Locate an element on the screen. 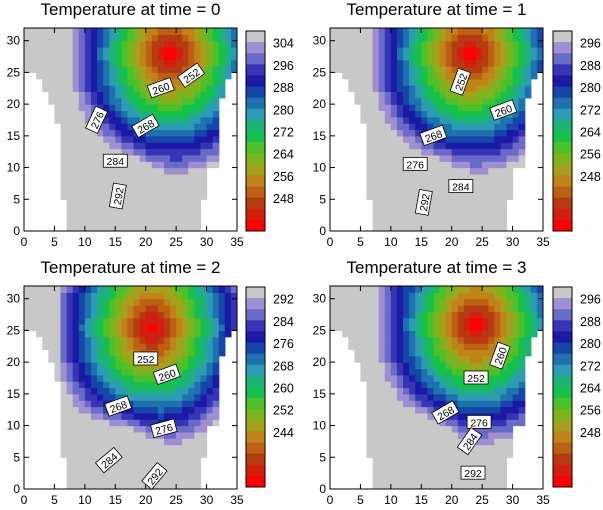 This screenshot has height=510, width=603. colorbar-tick-label: 280 is located at coordinates (590, 344).